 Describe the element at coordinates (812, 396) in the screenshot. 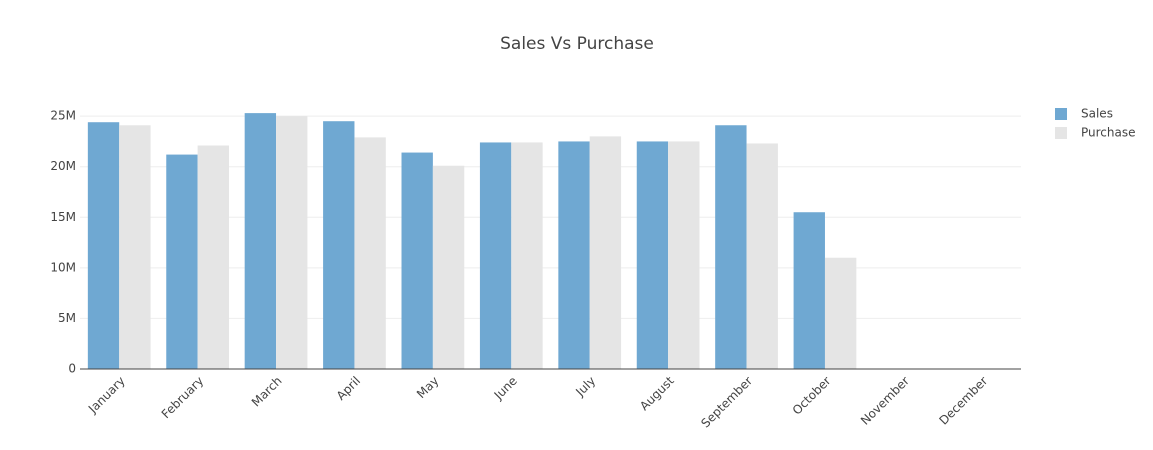

I see `x-tick-label: October` at that location.